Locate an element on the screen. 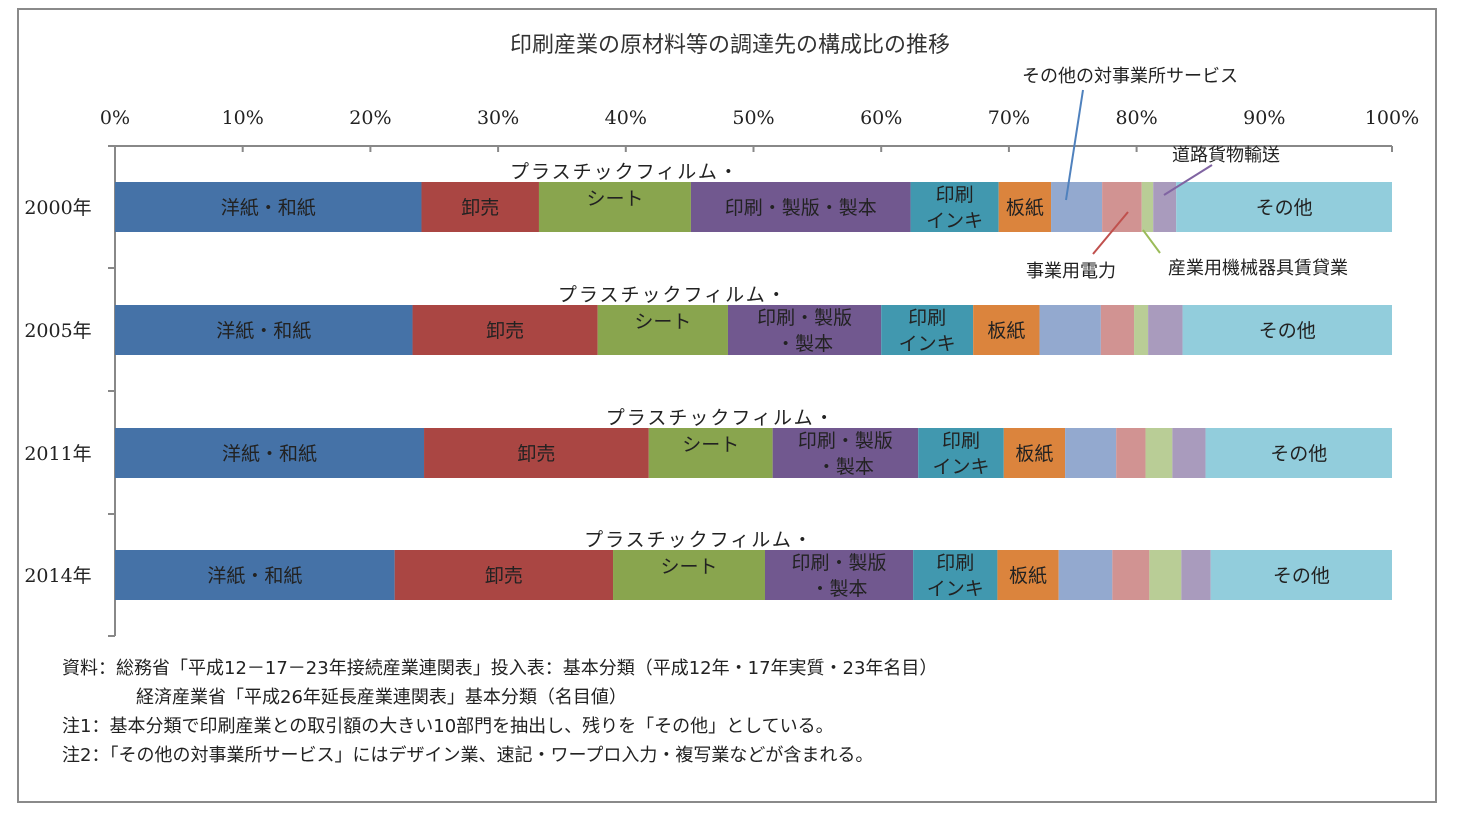  callout-label-road: 道路貨物輸送 is located at coordinates (1226, 155).